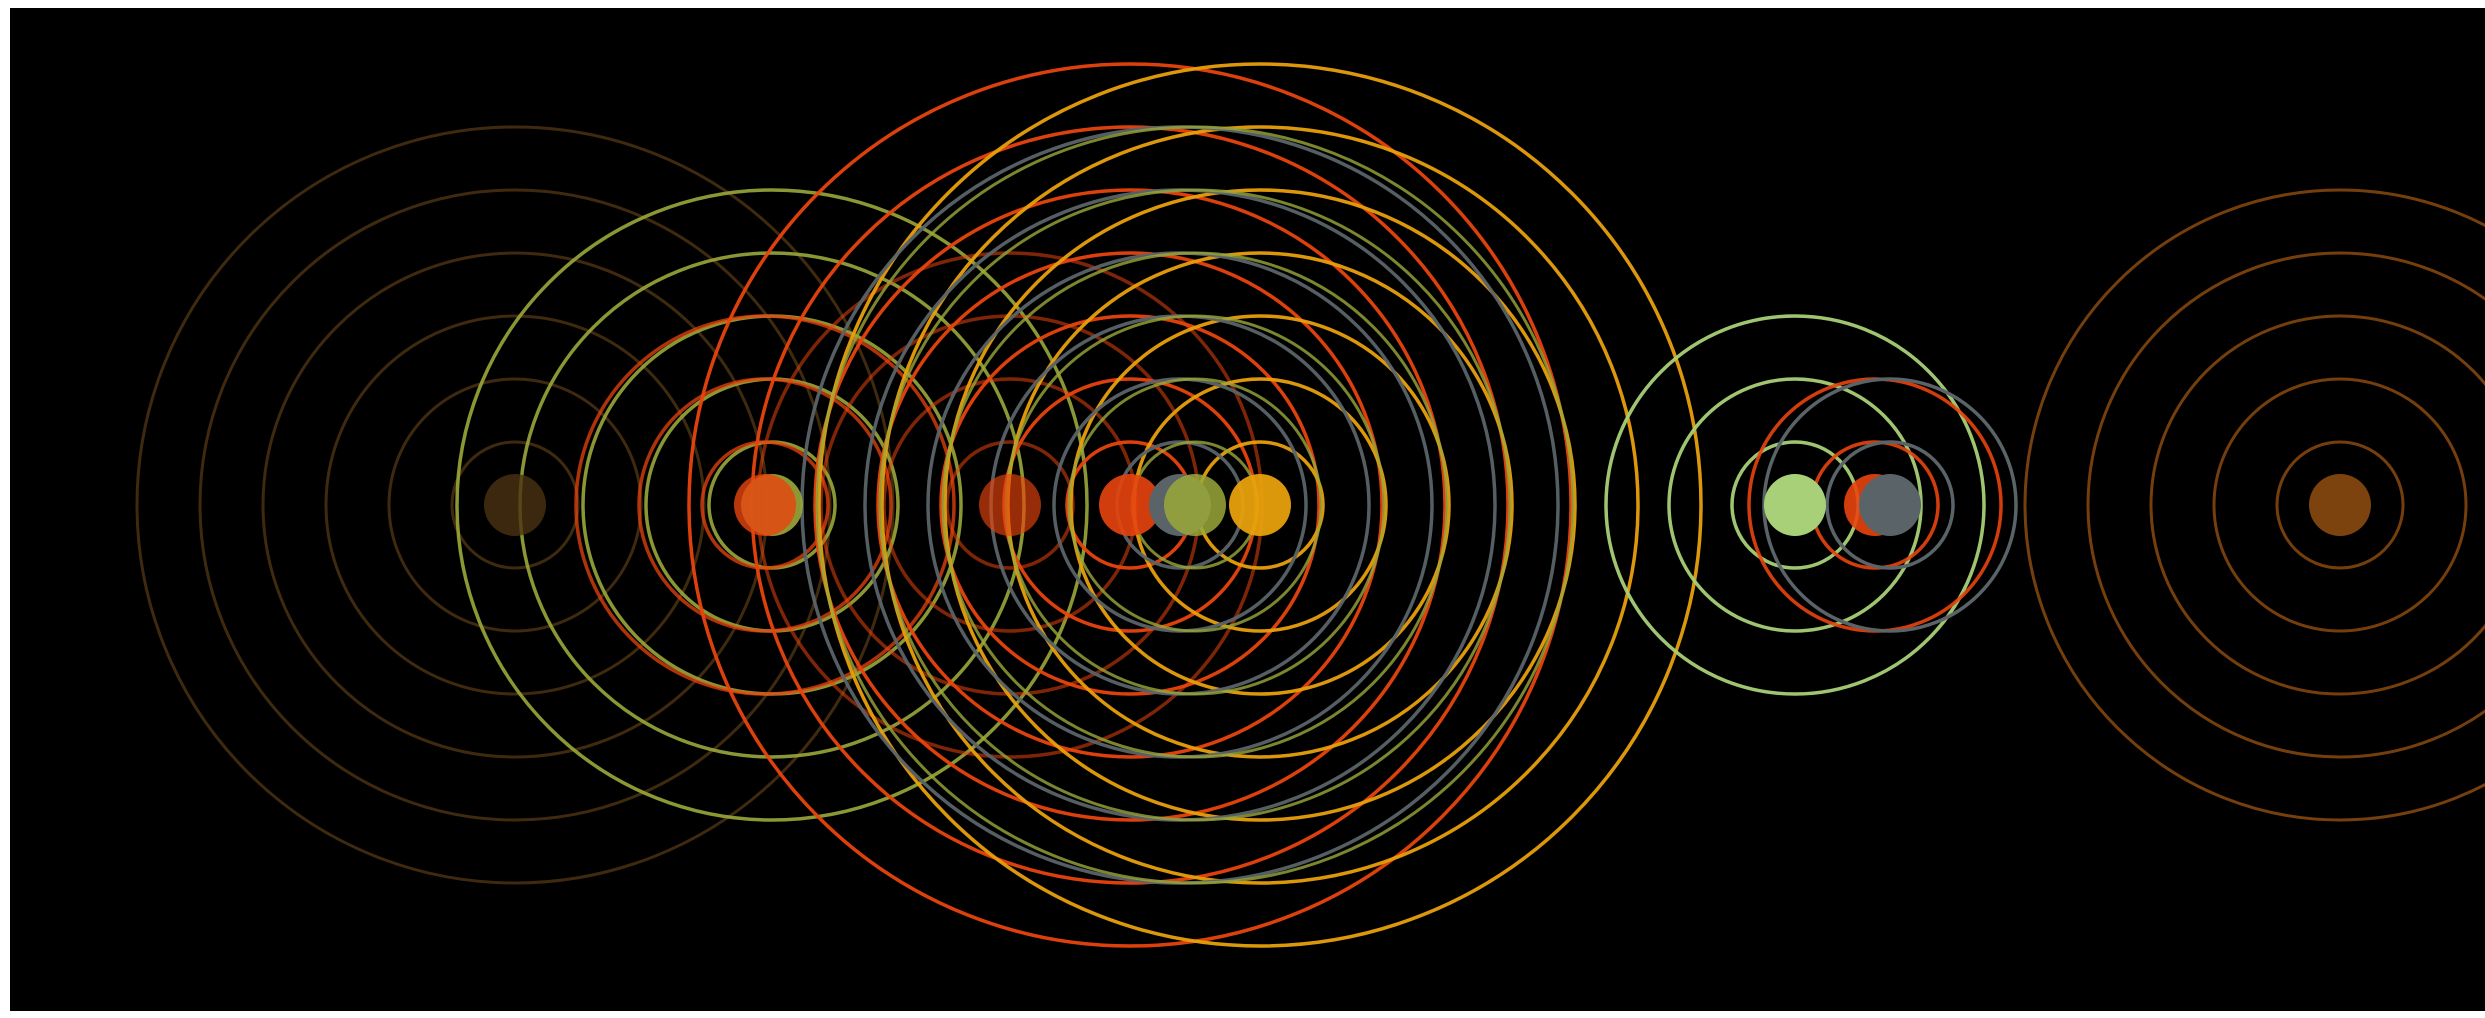 This screenshot has height=1018, width=2485. I want to click on center-dot-g4, so click(1010, 505).